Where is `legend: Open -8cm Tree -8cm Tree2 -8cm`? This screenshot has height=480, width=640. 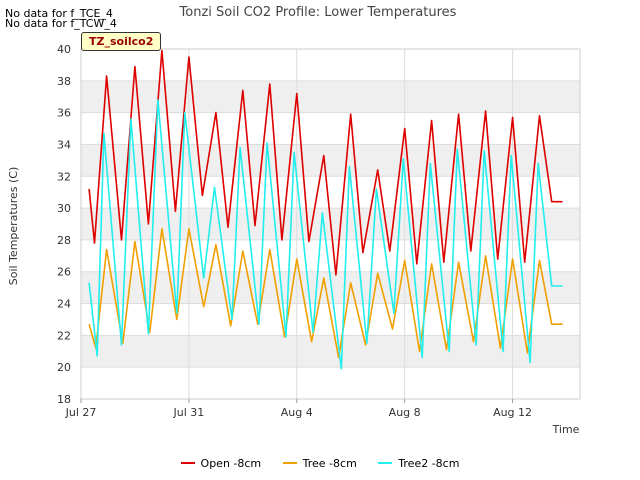 legend: Open -8cm Tree -8cm Tree2 -8cm is located at coordinates (320, 462).